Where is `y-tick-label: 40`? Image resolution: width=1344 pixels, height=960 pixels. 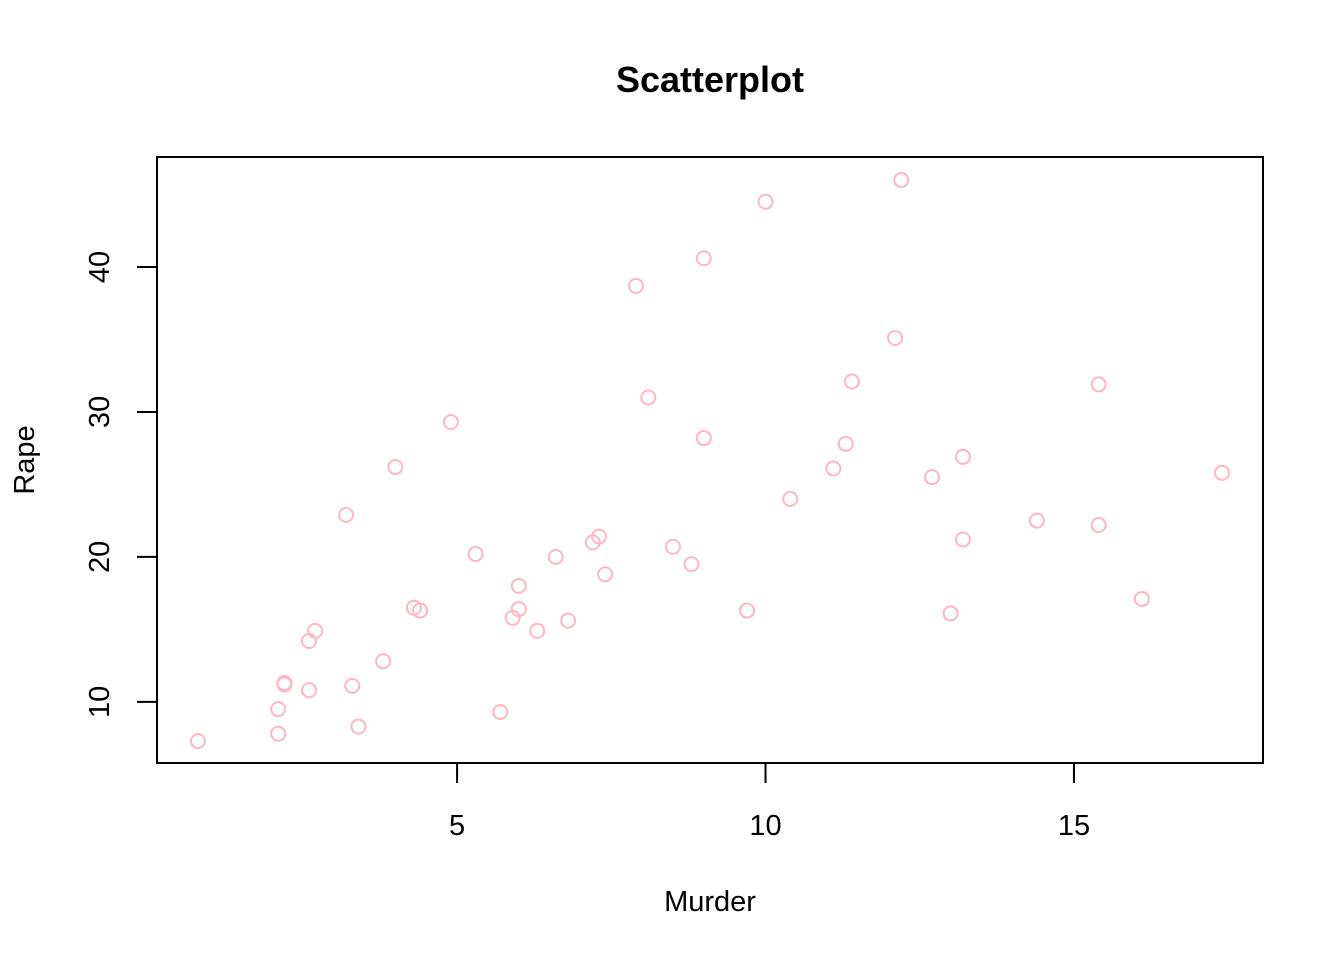
y-tick-label: 40 is located at coordinates (100, 267).